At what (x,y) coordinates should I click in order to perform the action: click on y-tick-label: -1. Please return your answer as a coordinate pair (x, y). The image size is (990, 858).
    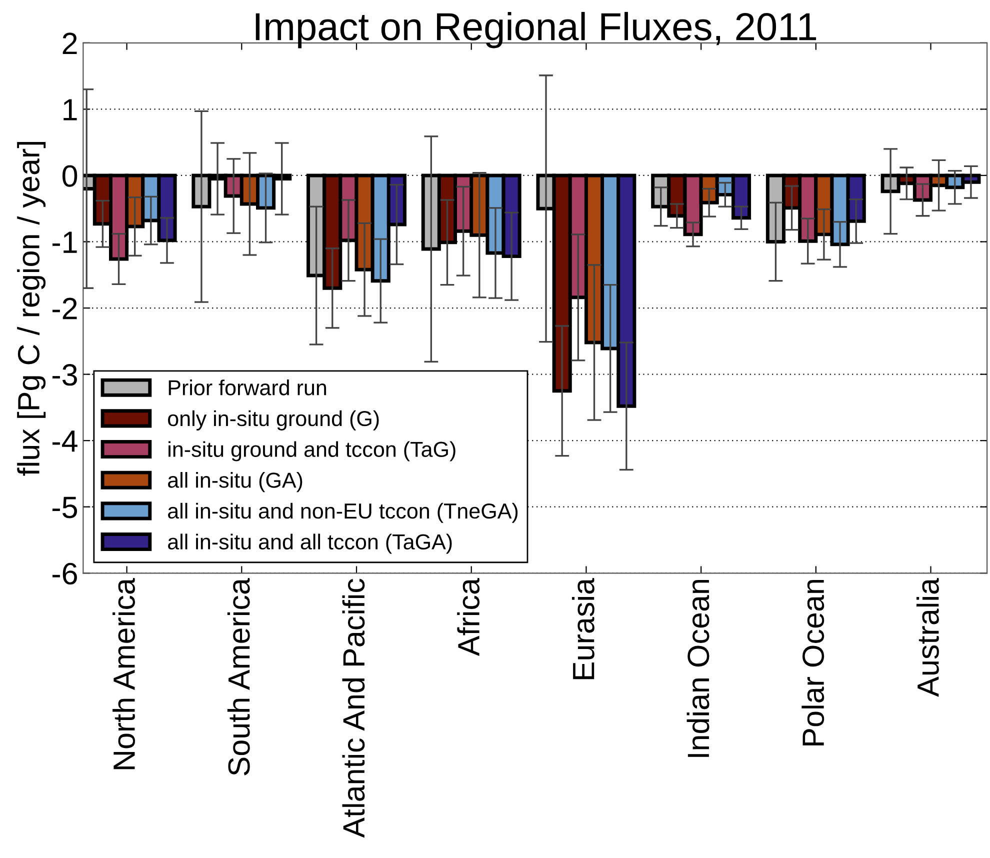
    Looking at the image, I should click on (64, 242).